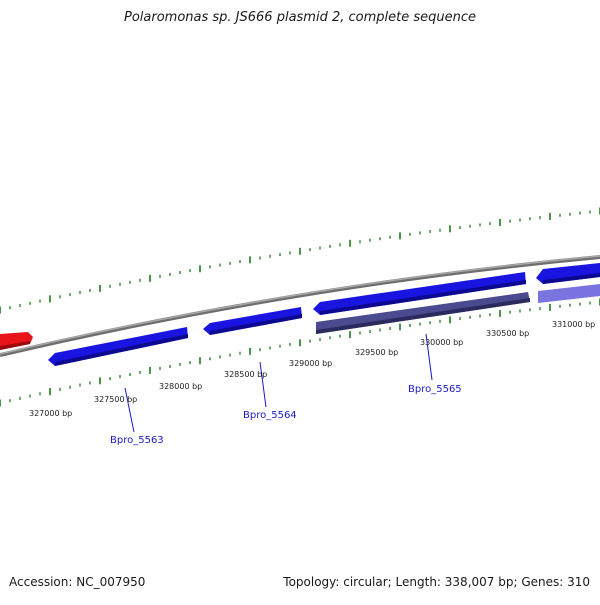 The width and height of the screenshot is (600, 605). I want to click on scale-label: 330000 bp, so click(441, 342).